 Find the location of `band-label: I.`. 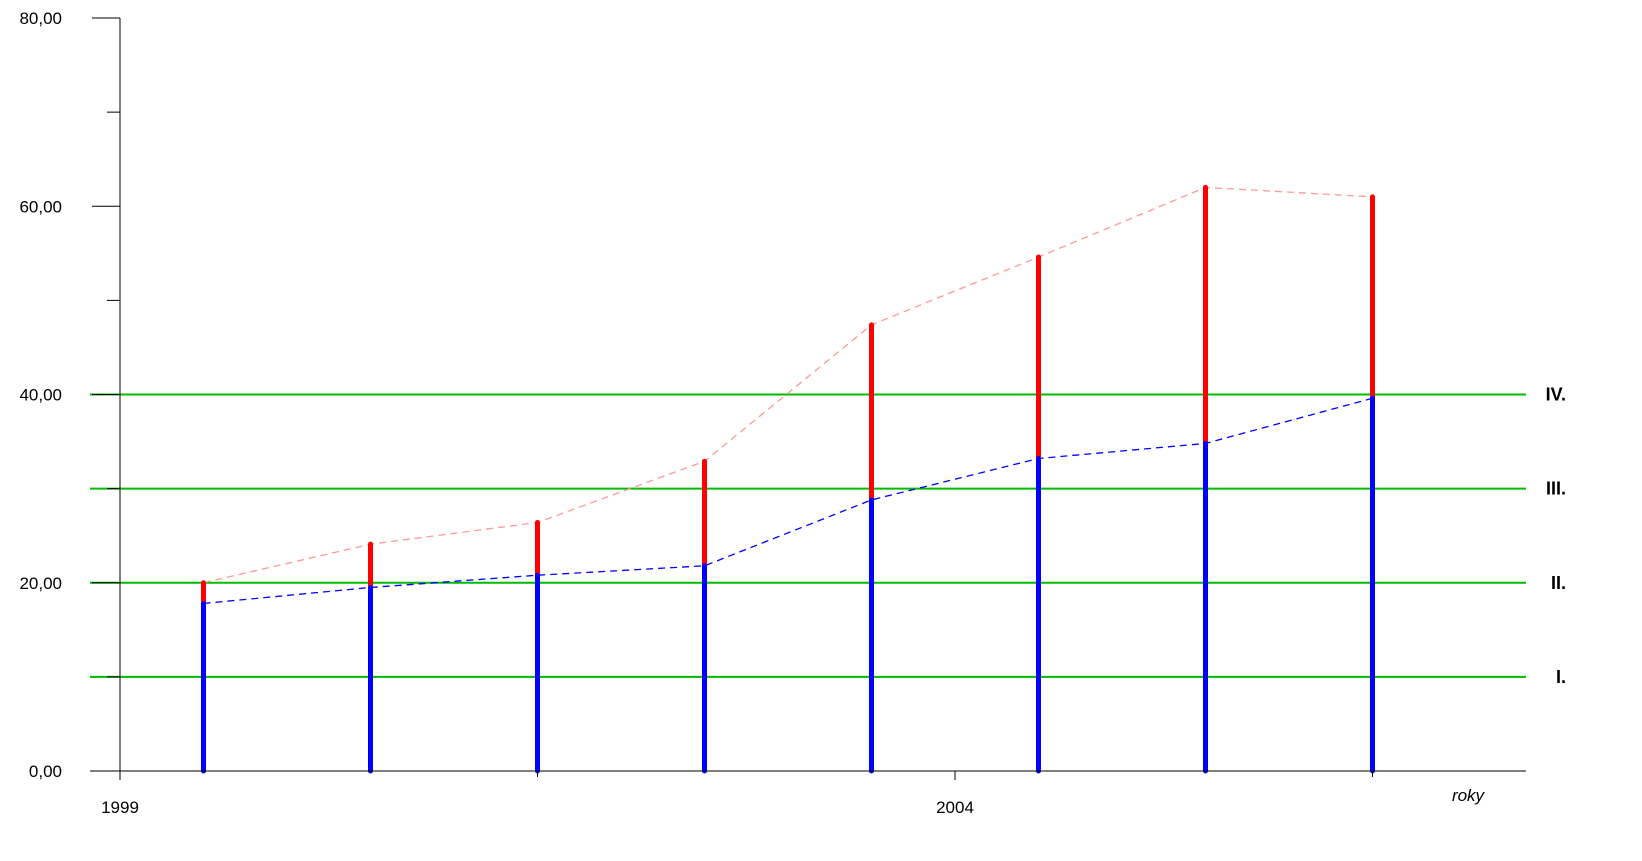

band-label: I. is located at coordinates (1561, 677).